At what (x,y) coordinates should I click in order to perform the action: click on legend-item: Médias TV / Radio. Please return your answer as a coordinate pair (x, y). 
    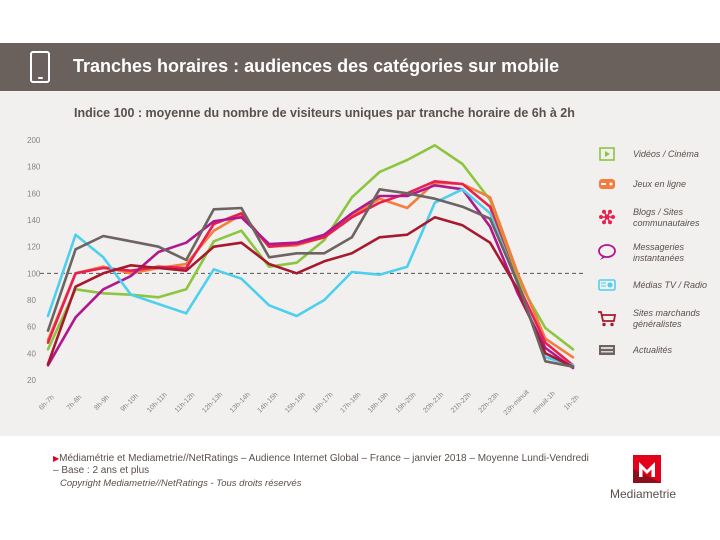
    Looking at the image, I should click on (652, 285).